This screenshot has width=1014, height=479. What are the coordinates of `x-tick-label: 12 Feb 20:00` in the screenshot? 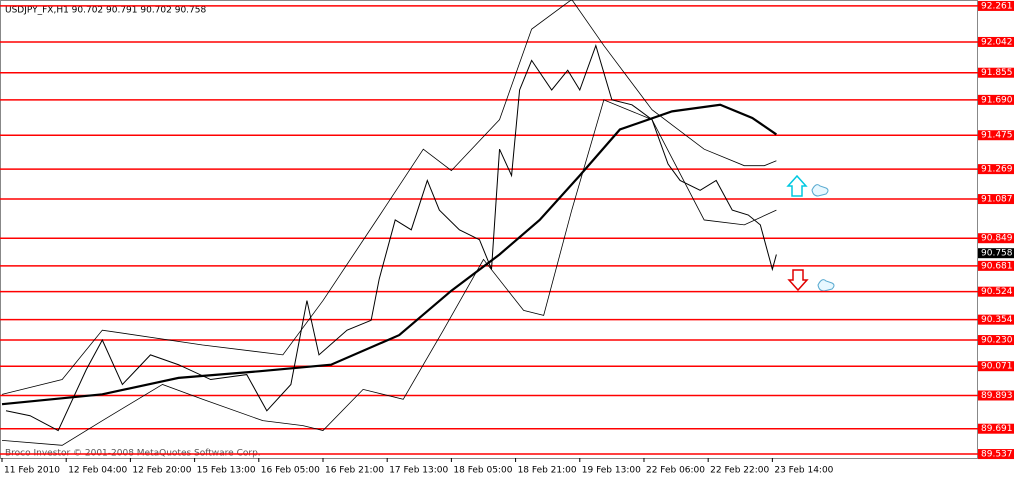 It's located at (161, 471).